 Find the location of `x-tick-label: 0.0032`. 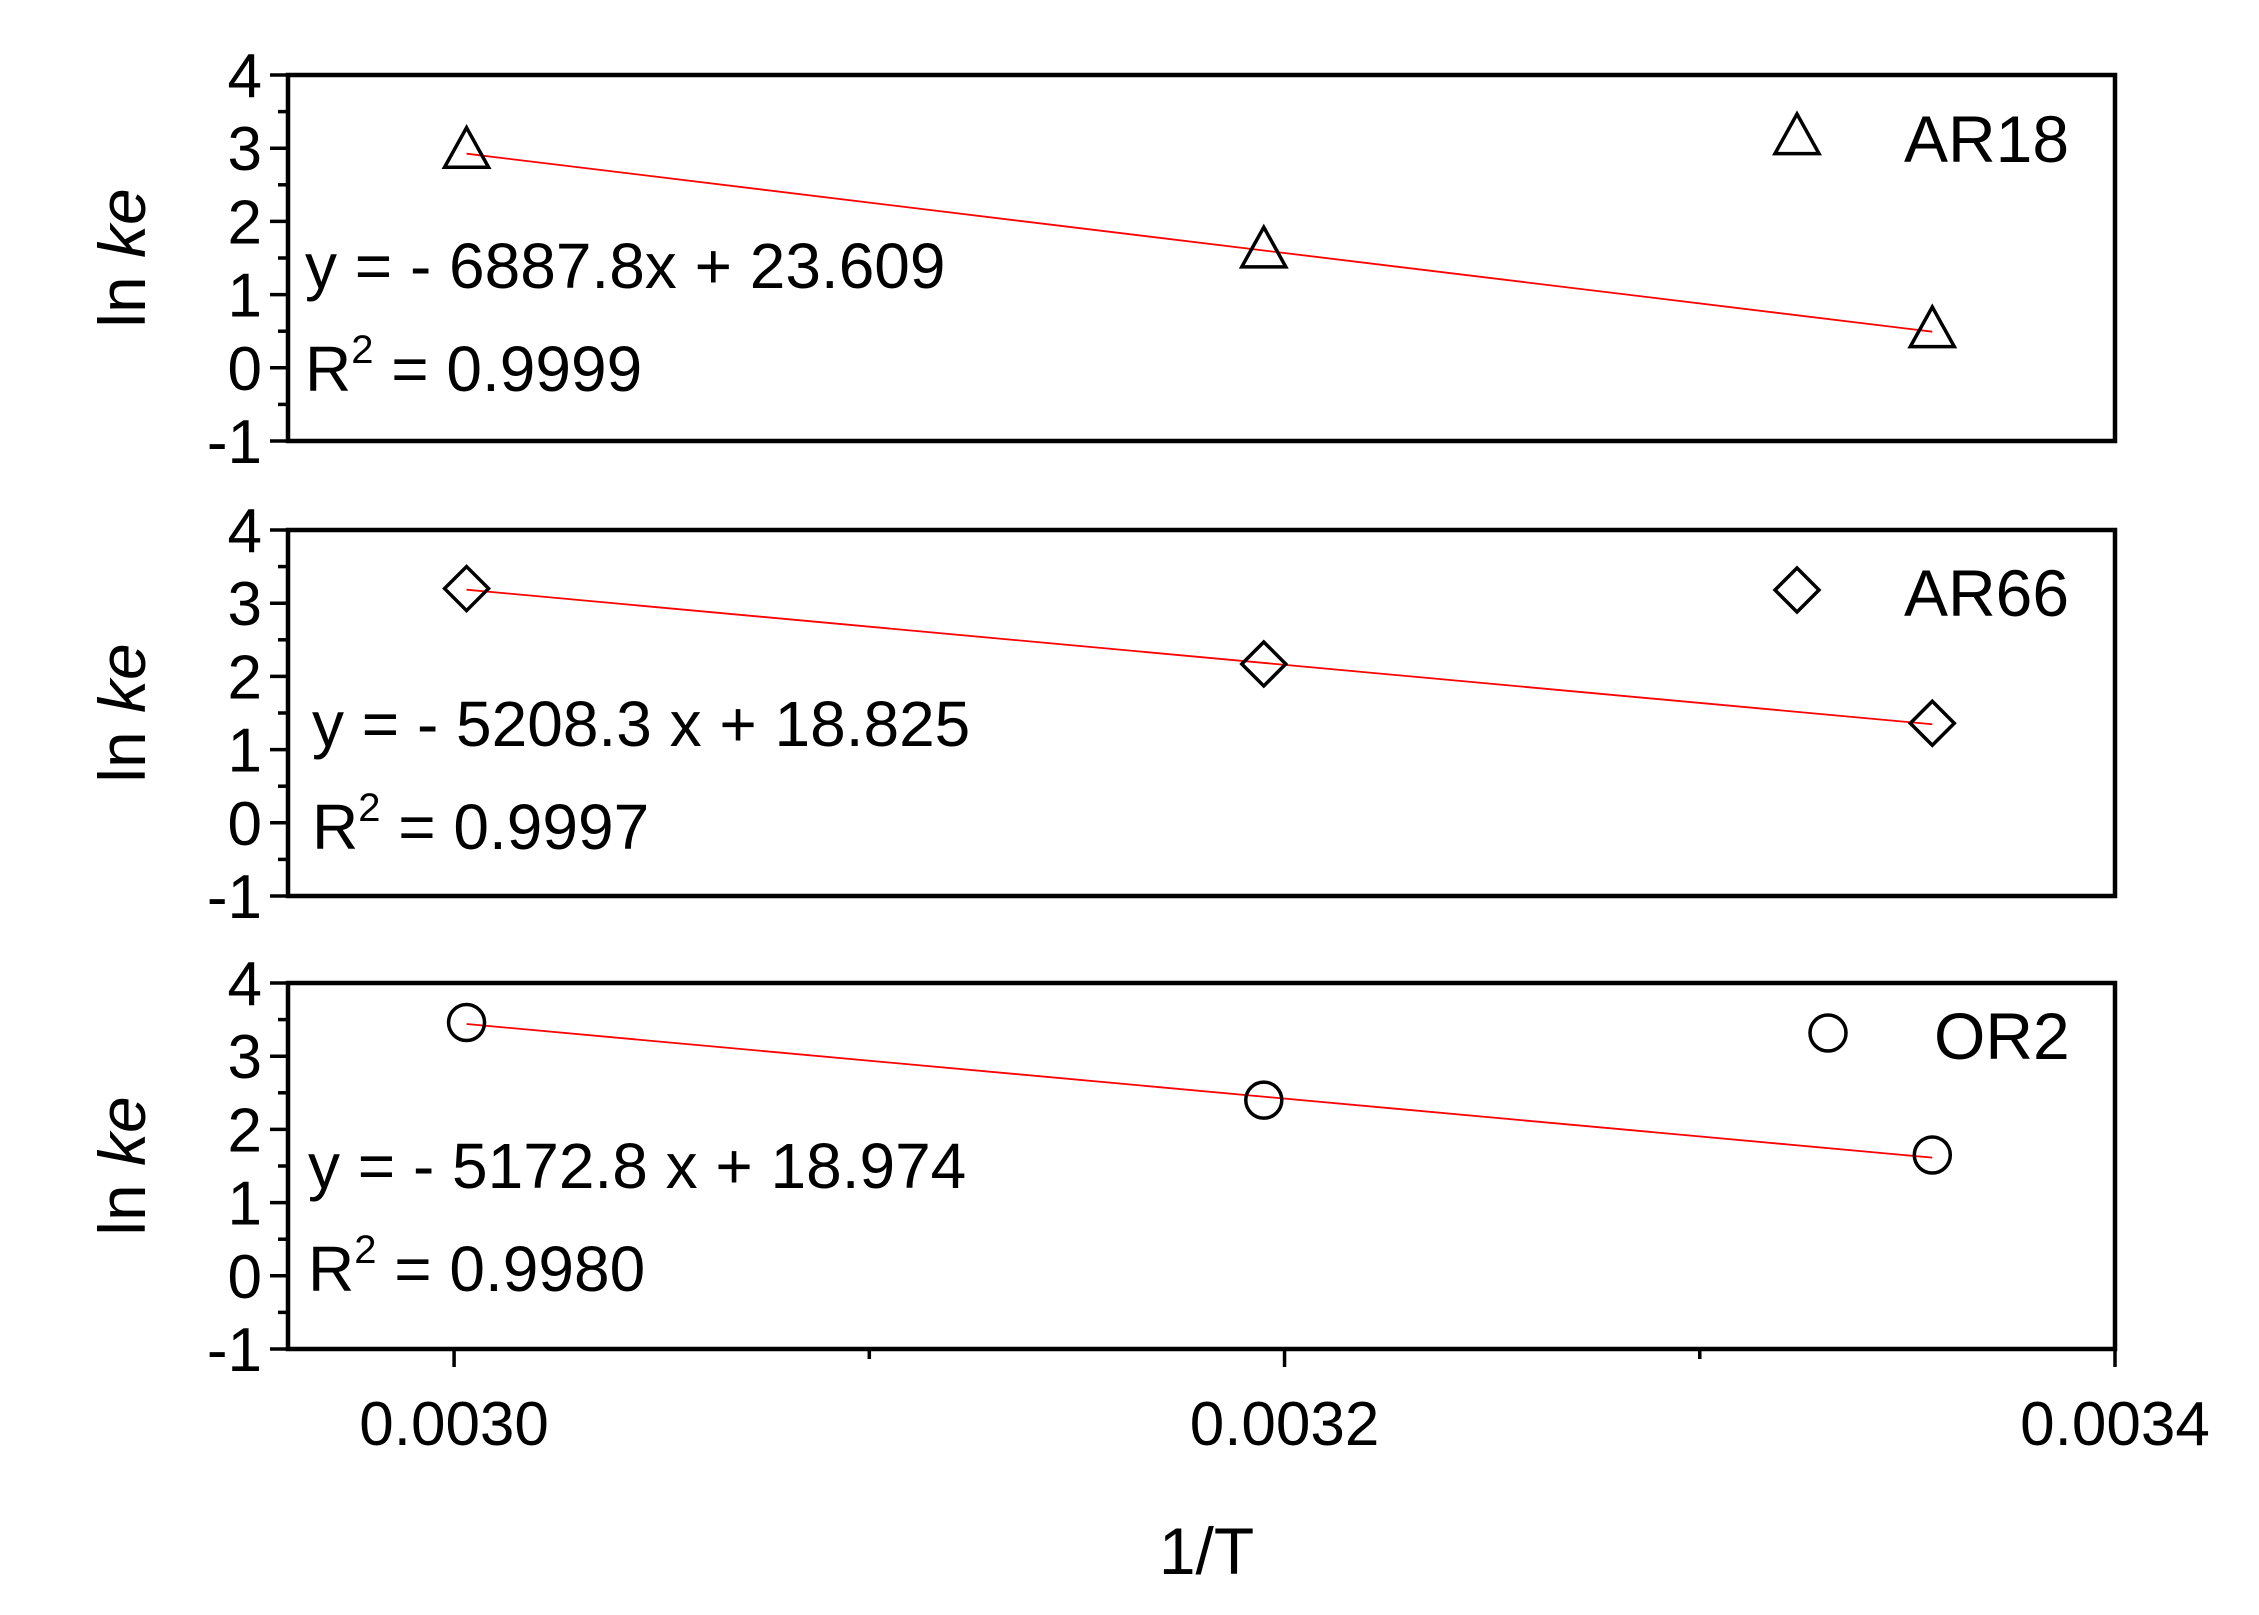

x-tick-label: 0.0032 is located at coordinates (1285, 1424).